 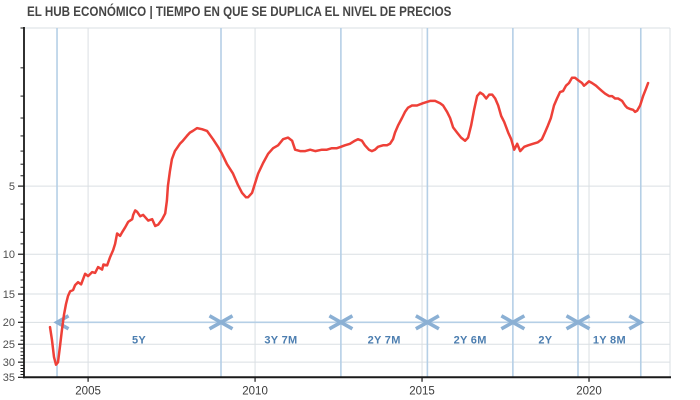 I want to click on y-tick-label: 20, so click(x=9, y=323).